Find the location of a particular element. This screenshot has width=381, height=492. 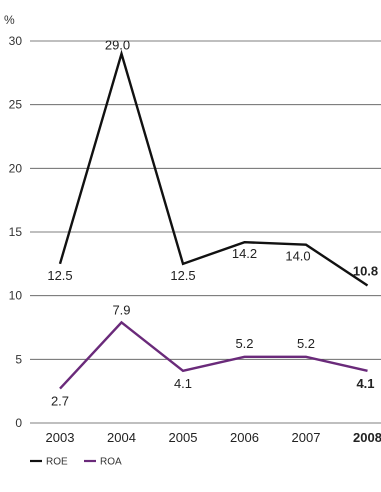

y-tick-label: 15 is located at coordinates (16, 232).